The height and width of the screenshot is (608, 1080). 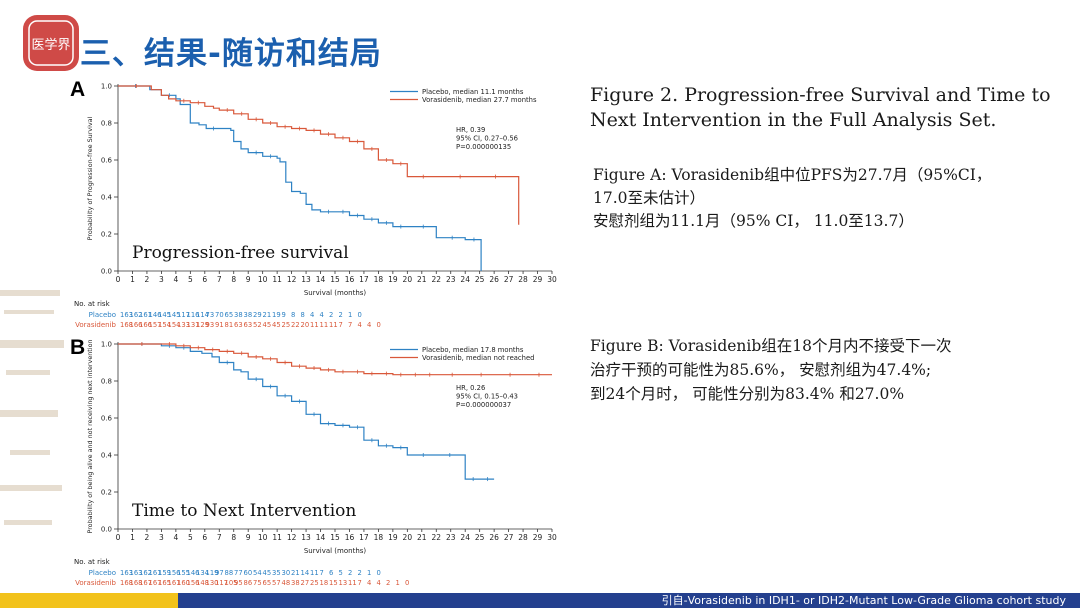 I want to click on at-risk-row-name: Vorasidenib, so click(x=95, y=325).